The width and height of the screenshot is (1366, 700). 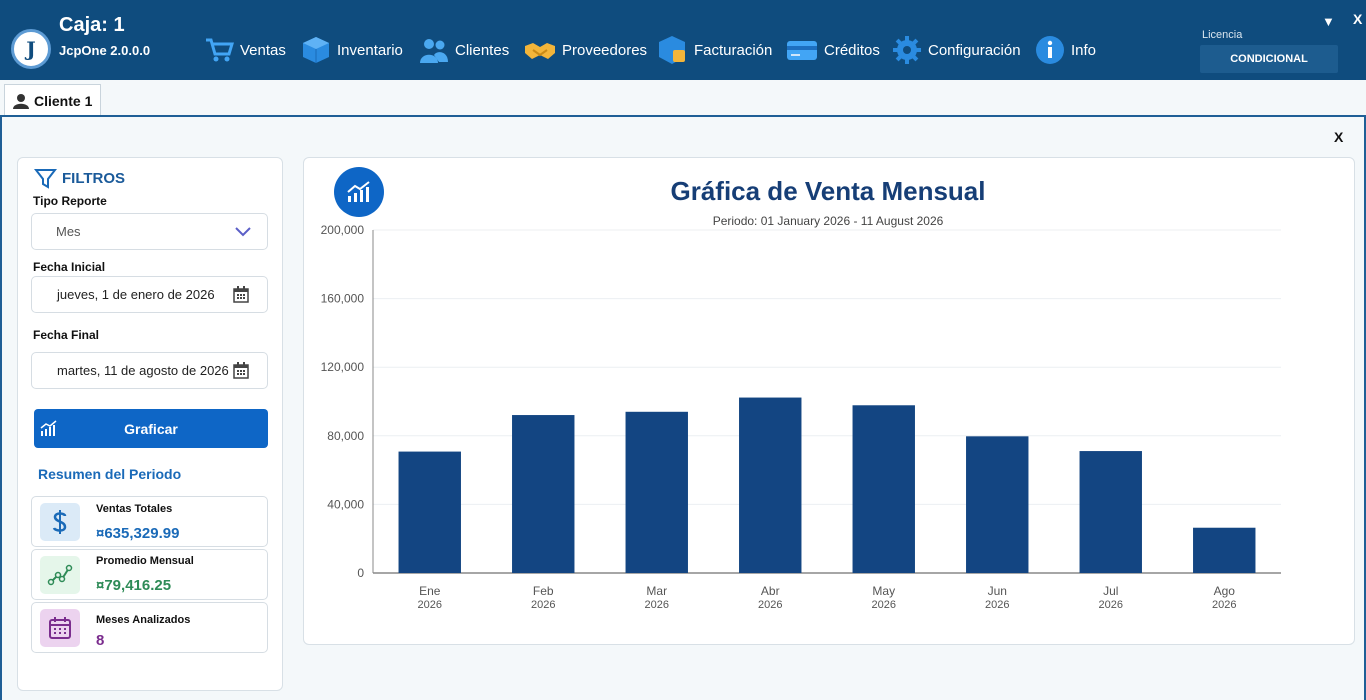 I want to click on licencia-label: Licencia, so click(x=1222, y=35).